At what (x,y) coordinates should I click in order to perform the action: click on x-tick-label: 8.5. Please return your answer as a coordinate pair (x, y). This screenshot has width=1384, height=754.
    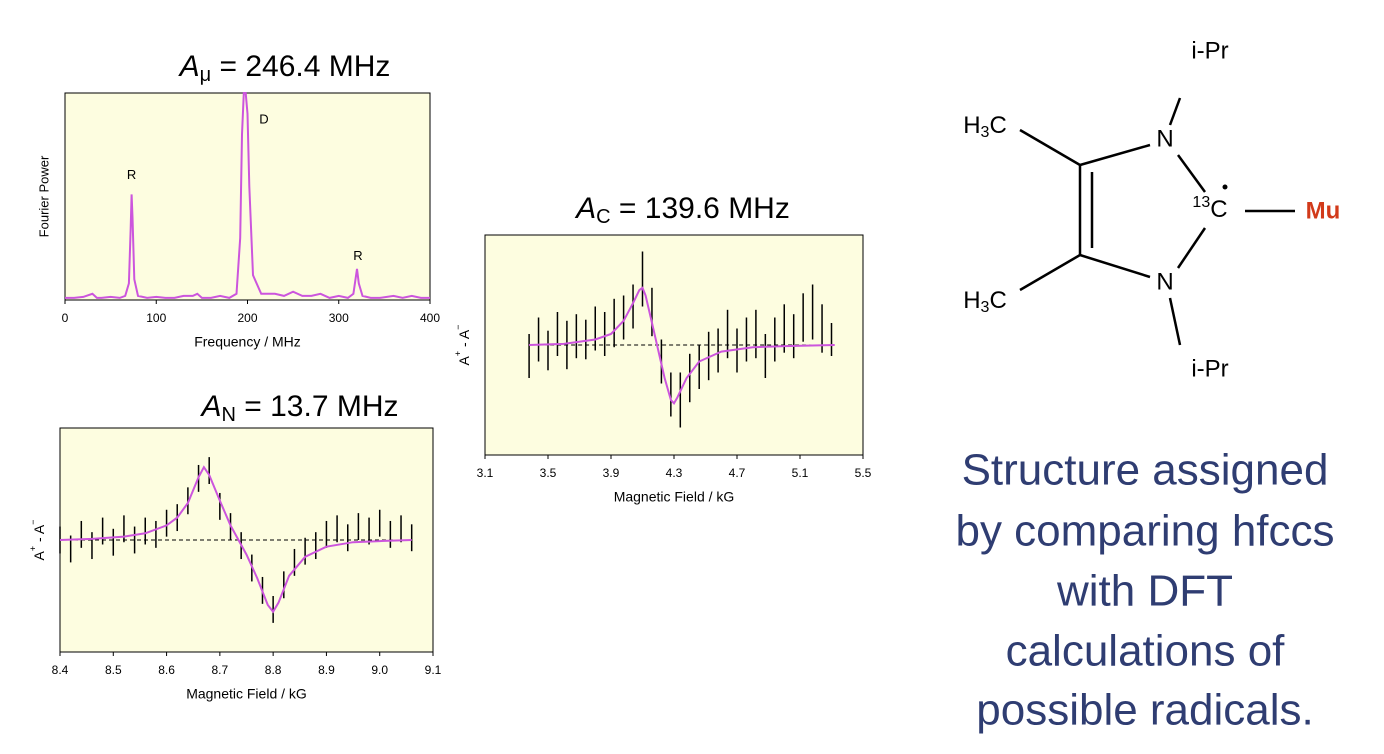
    Looking at the image, I should click on (113, 670).